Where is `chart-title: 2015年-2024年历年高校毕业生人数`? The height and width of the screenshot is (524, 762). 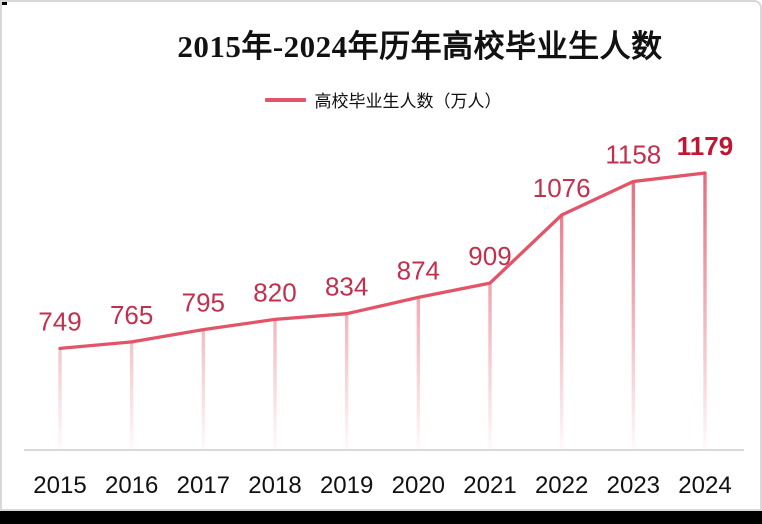 chart-title: 2015年-2024年历年高校毕业生人数 is located at coordinates (420, 46).